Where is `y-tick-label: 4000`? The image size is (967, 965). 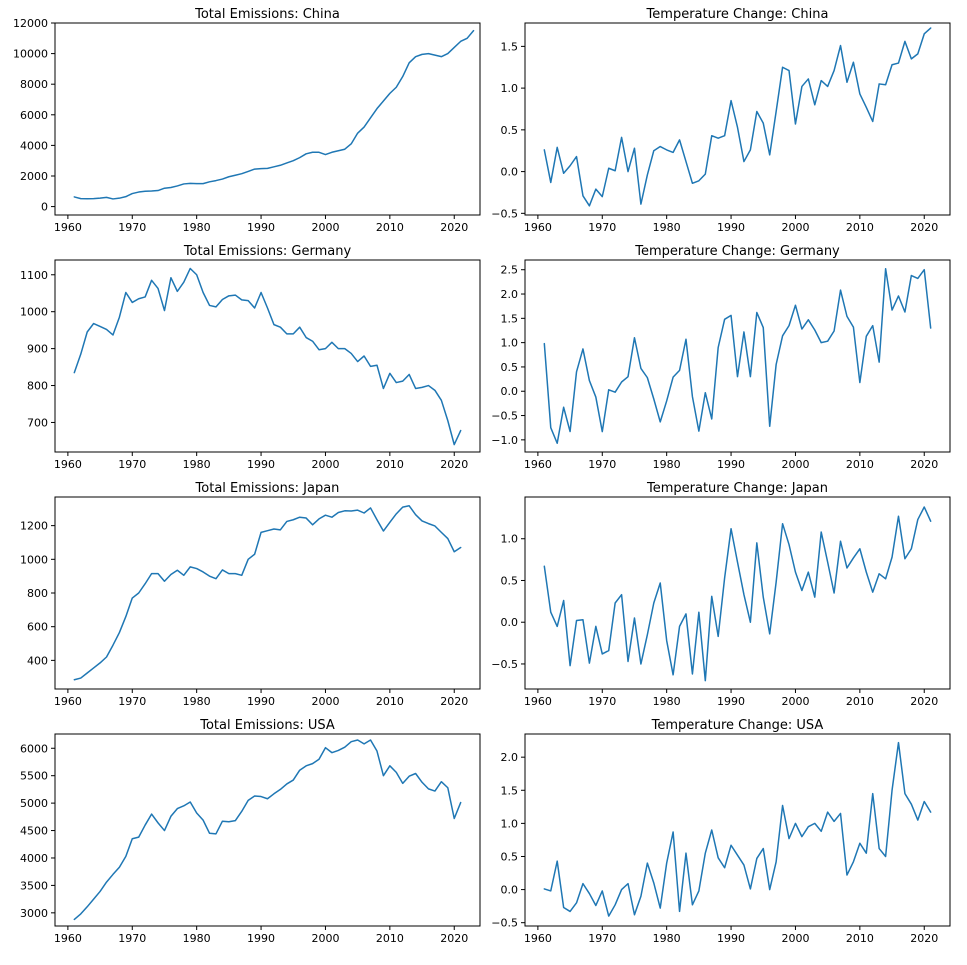 y-tick-label: 4000 is located at coordinates (34, 858).